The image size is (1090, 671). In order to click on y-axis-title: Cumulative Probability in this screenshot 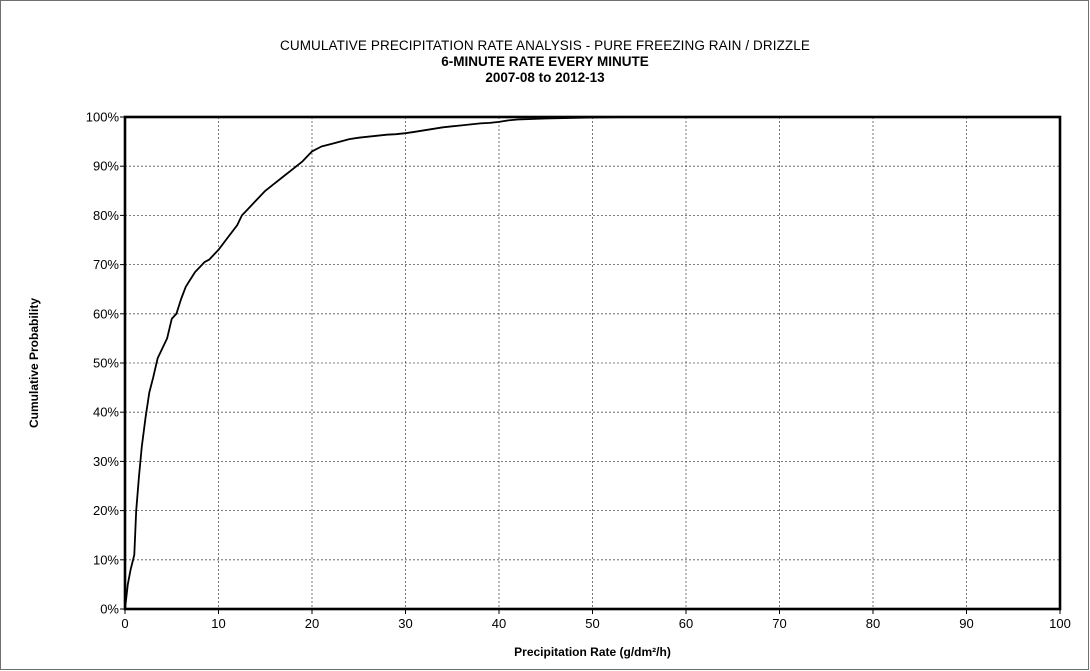, I will do `click(34, 363)`.